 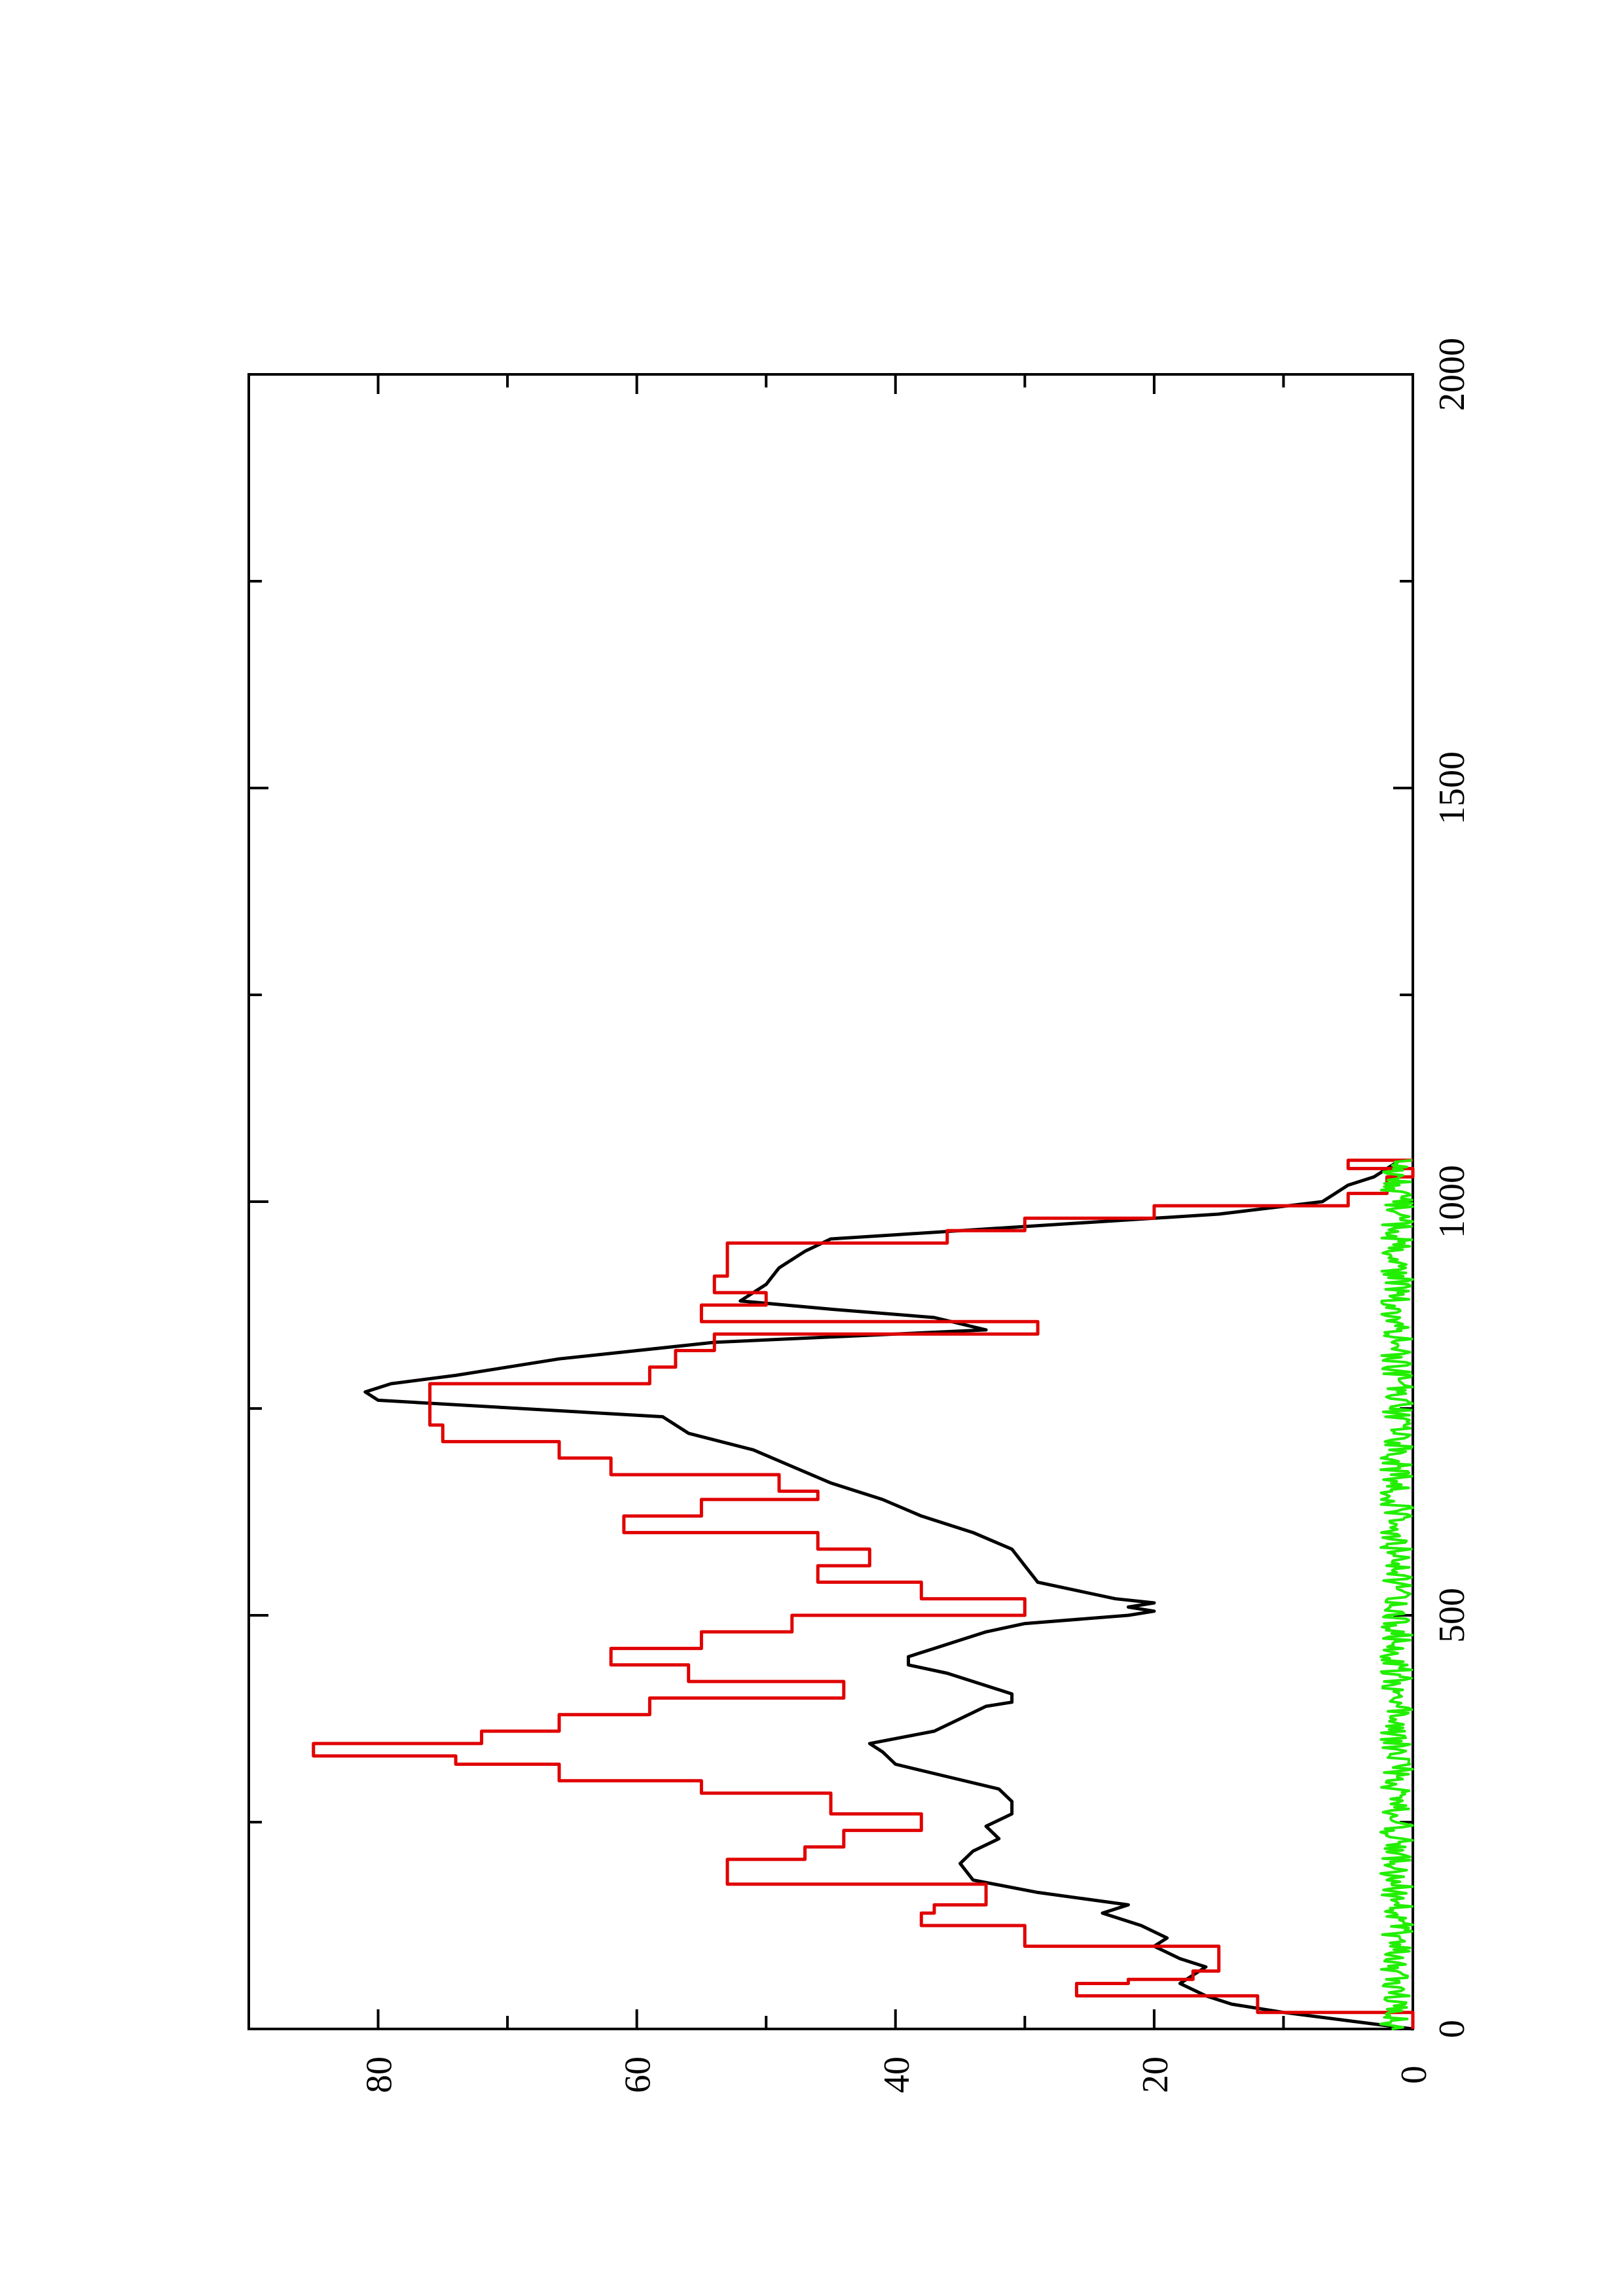 I want to click on y-tick-label: 0, so click(x=1414, y=2075).